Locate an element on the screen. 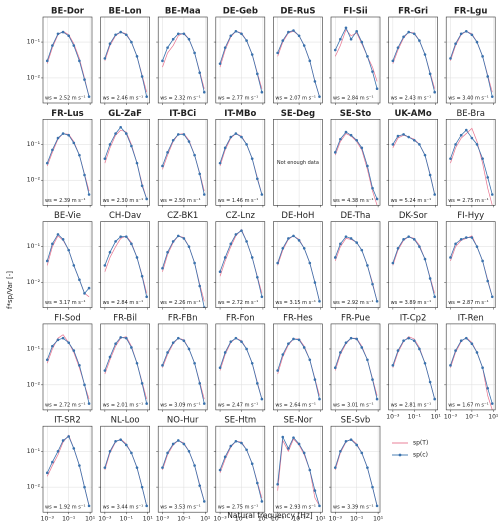  wind-speed-note: ws = 2.39 m s⁻¹ is located at coordinates (65, 201).